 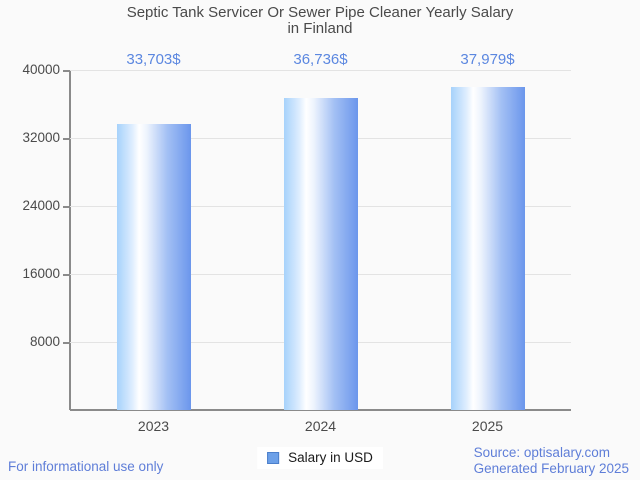 What do you see at coordinates (320, 59) in the screenshot?
I see `bar-value-label: 36,736$` at bounding box center [320, 59].